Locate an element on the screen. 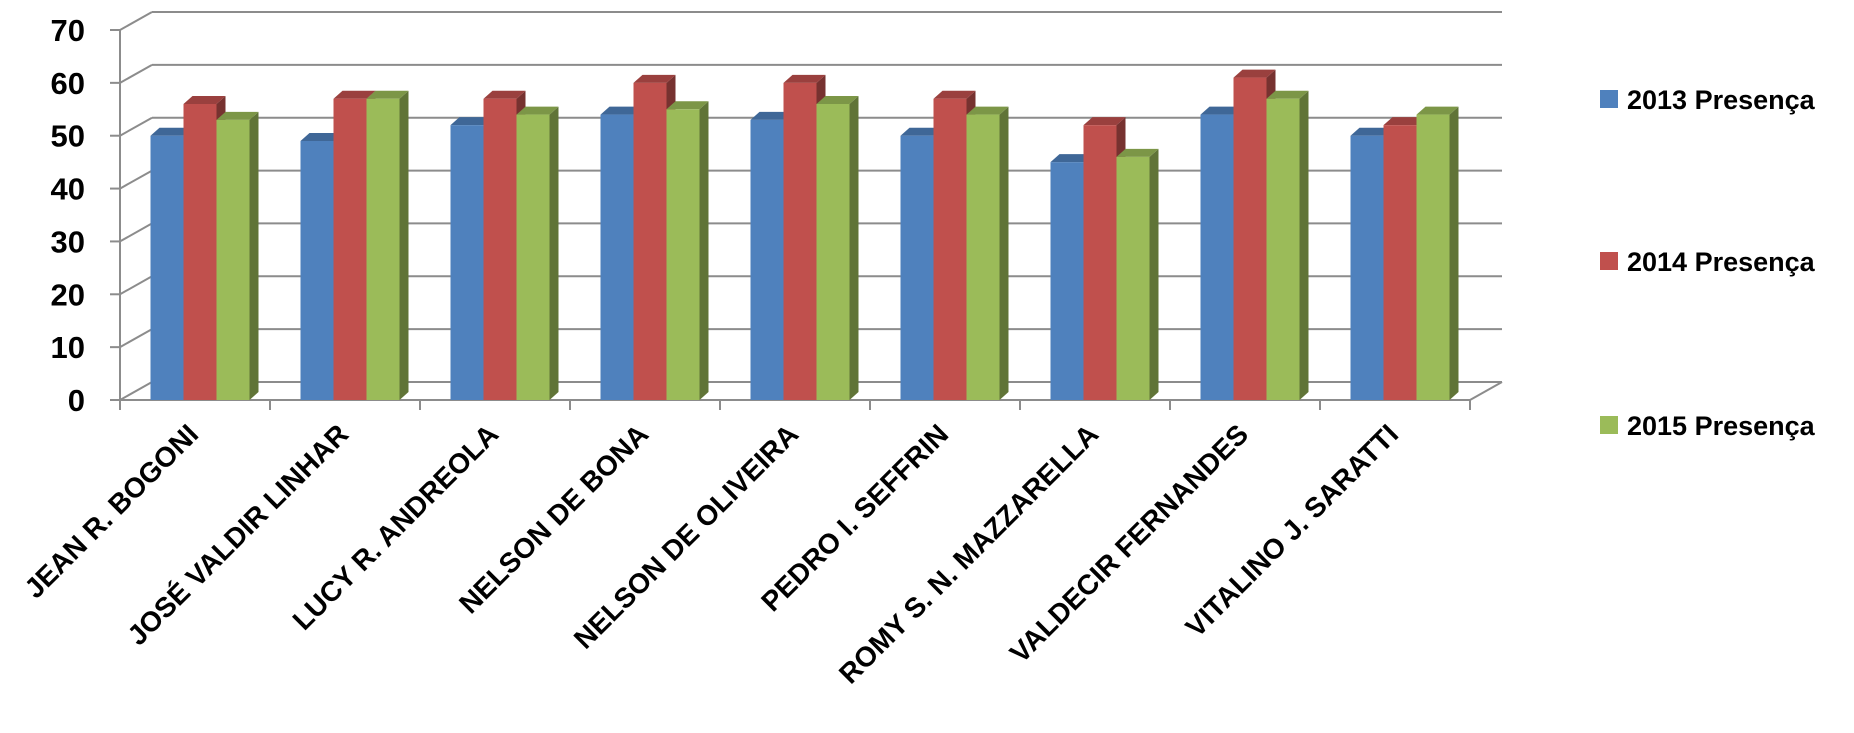 The image size is (1854, 733). legend-label: 2014 Presença is located at coordinates (1721, 262).